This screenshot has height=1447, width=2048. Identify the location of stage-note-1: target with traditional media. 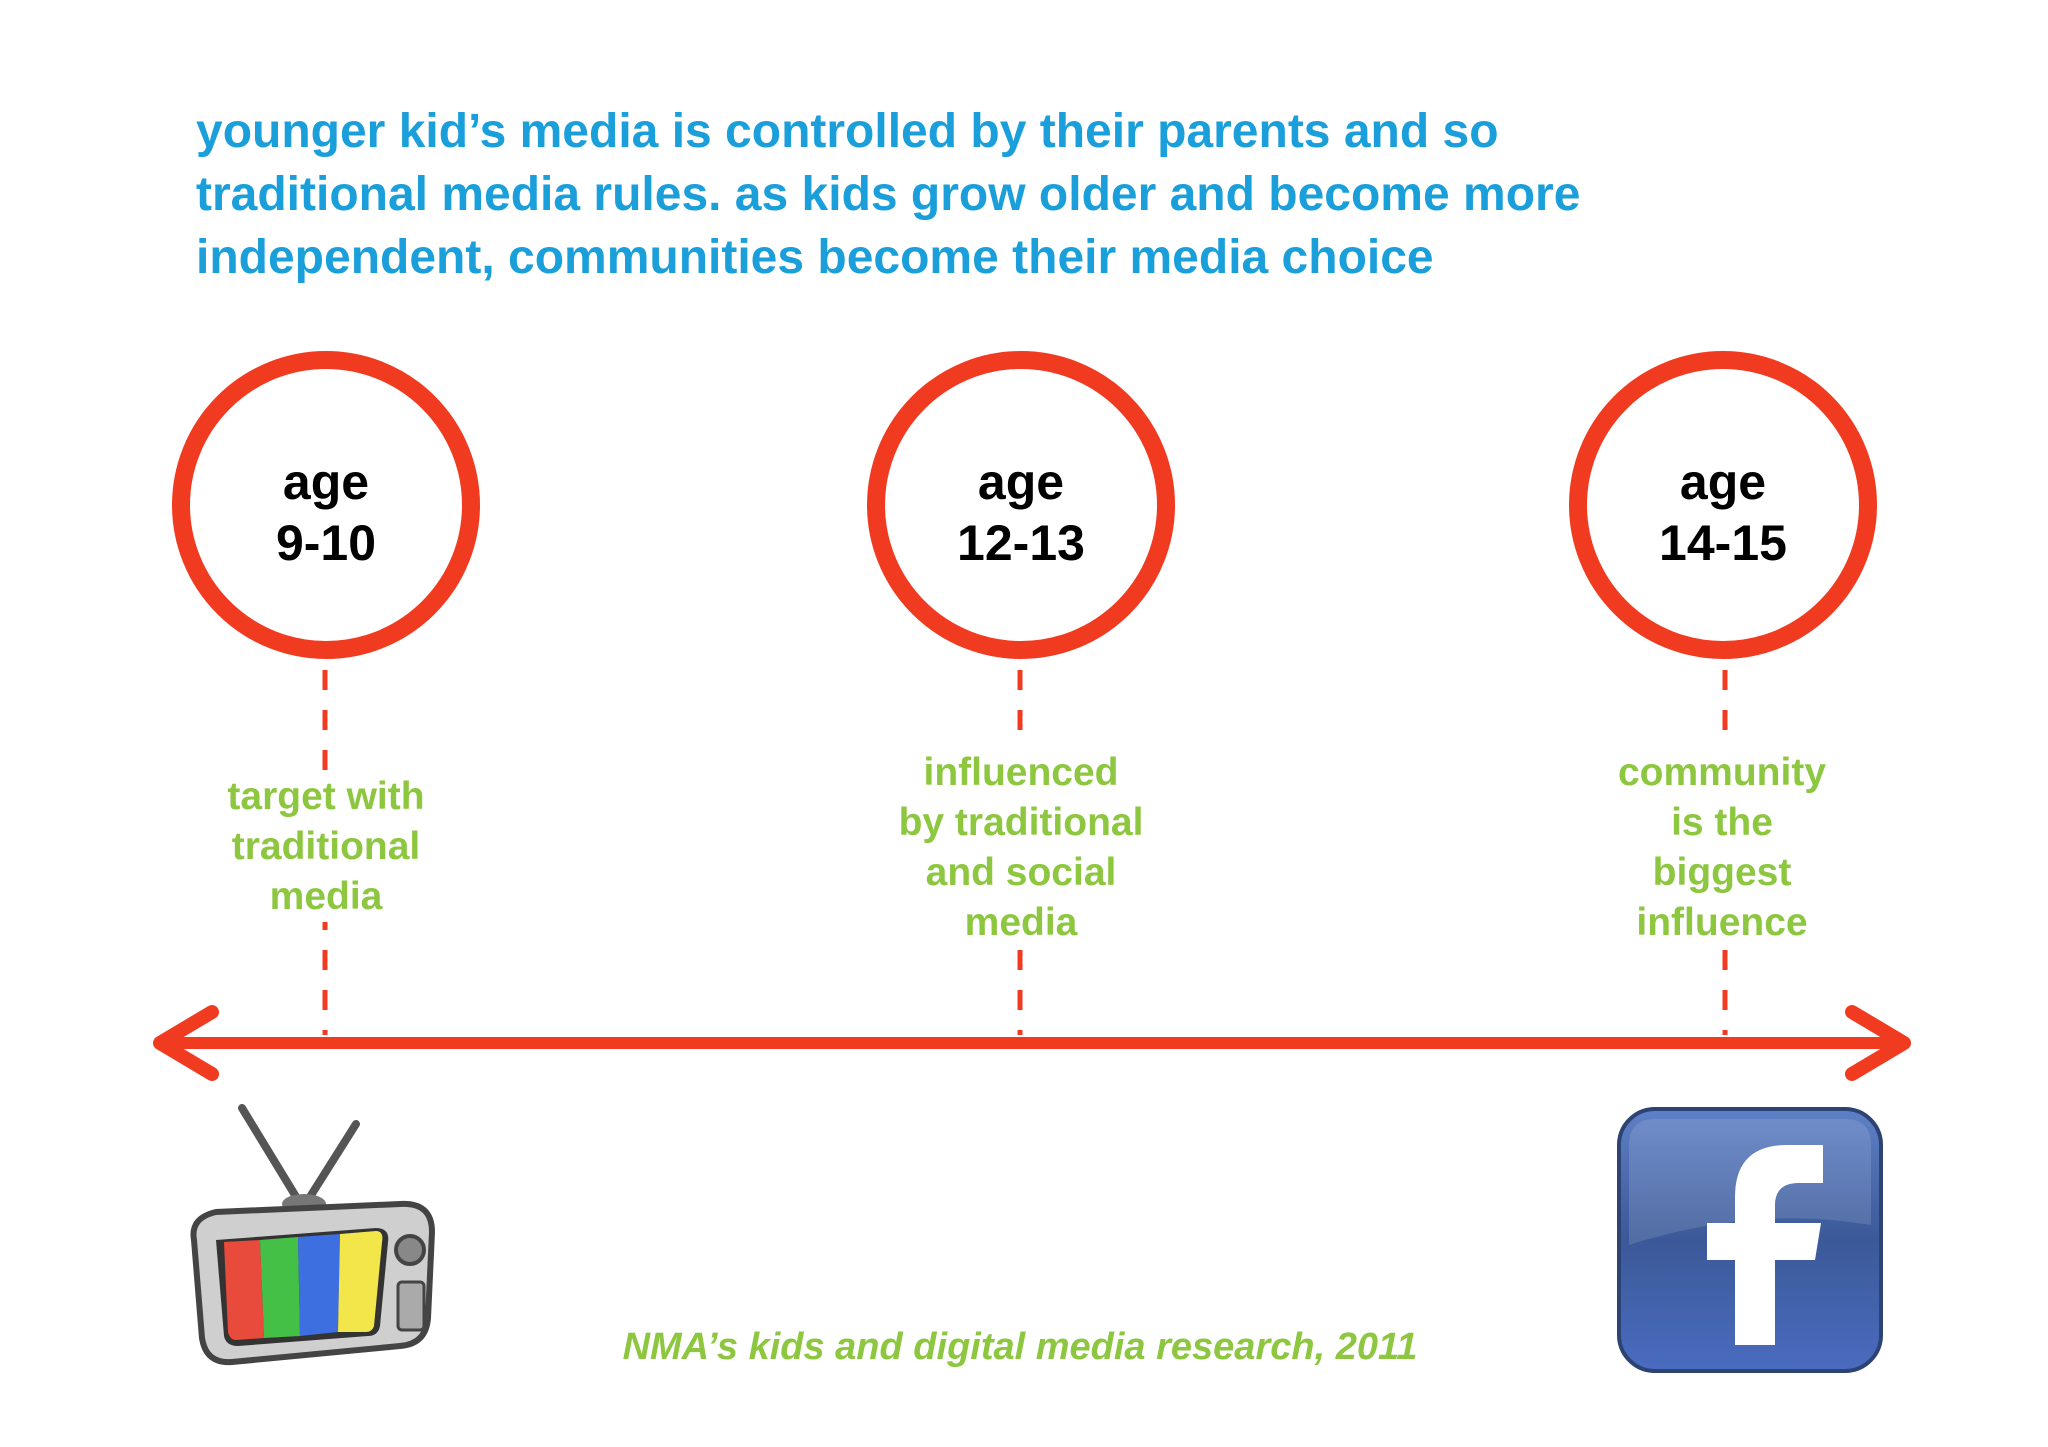
(326, 847).